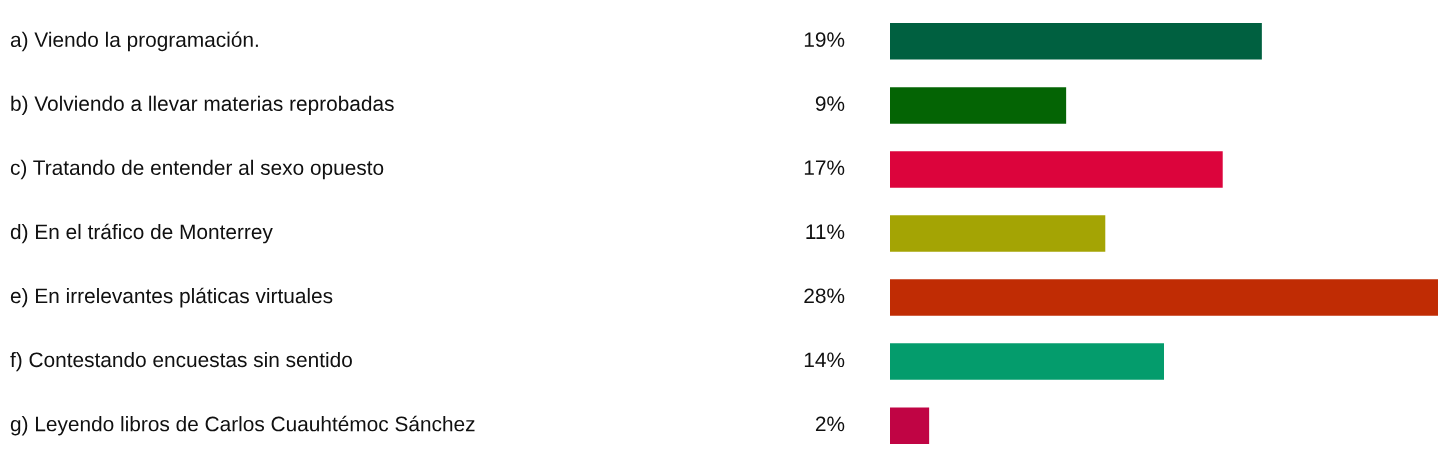  I want to click on data-label: 28%, so click(824, 296).